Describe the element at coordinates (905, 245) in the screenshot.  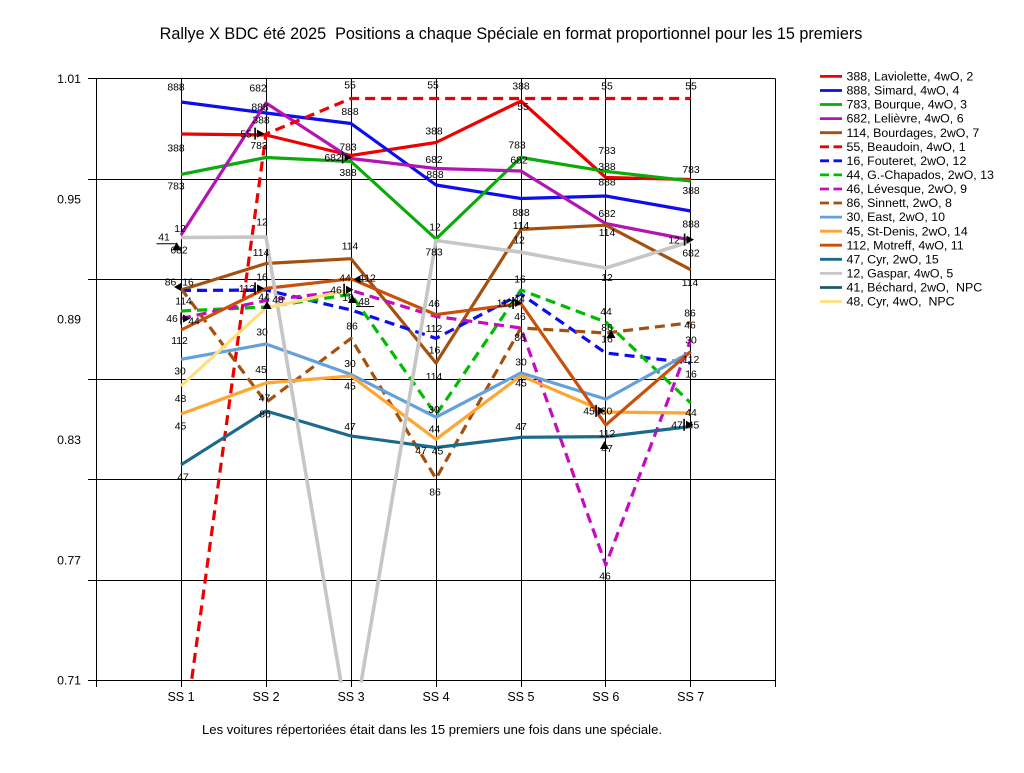
I see `svg-text: 112, Motreff, 4wO, 11` at that location.